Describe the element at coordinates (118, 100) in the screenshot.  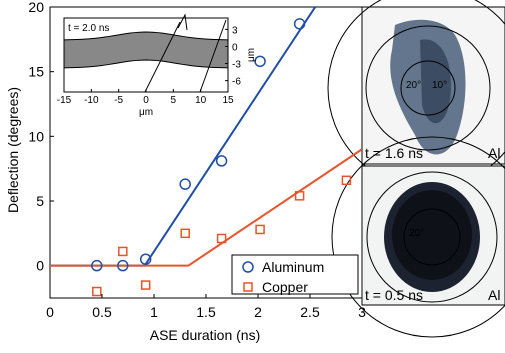
I see `inset-x-tick-label: -5` at that location.